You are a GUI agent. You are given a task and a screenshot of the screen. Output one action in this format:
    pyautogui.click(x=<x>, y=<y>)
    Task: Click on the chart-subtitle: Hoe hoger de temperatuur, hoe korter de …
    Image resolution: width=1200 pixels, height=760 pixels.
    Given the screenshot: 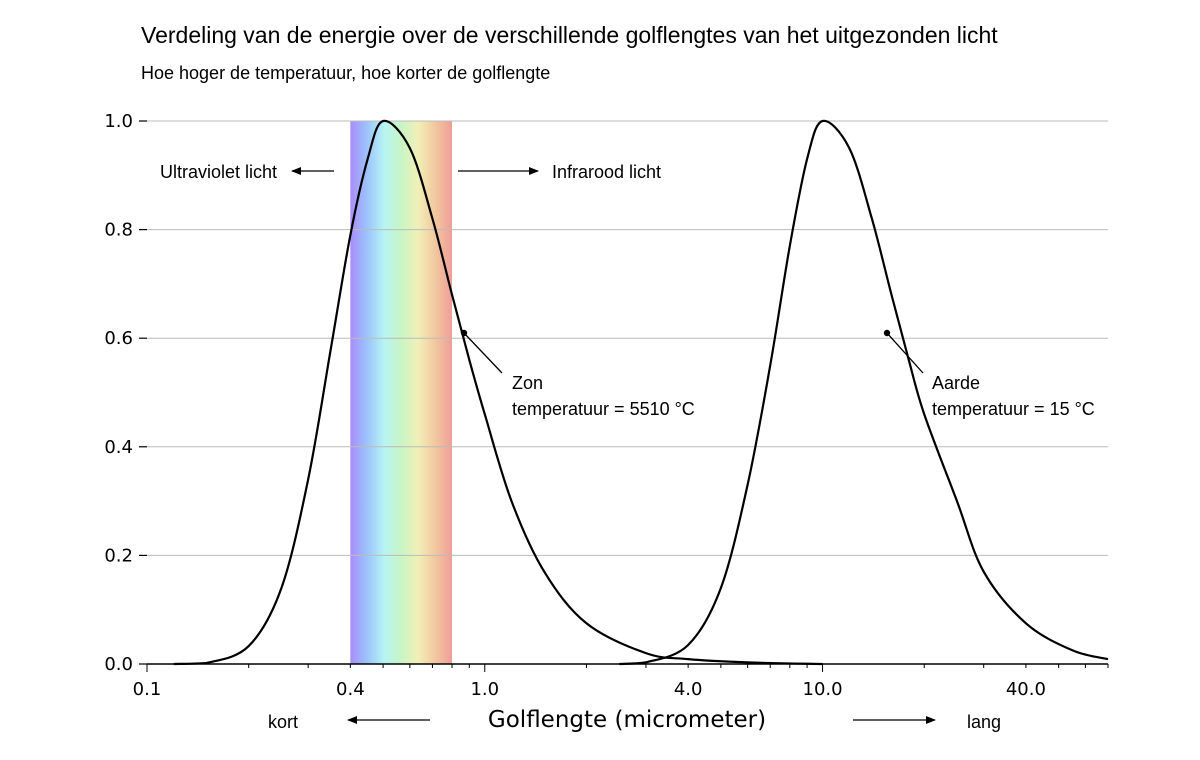 What is the action you would take?
    pyautogui.click(x=346, y=73)
    